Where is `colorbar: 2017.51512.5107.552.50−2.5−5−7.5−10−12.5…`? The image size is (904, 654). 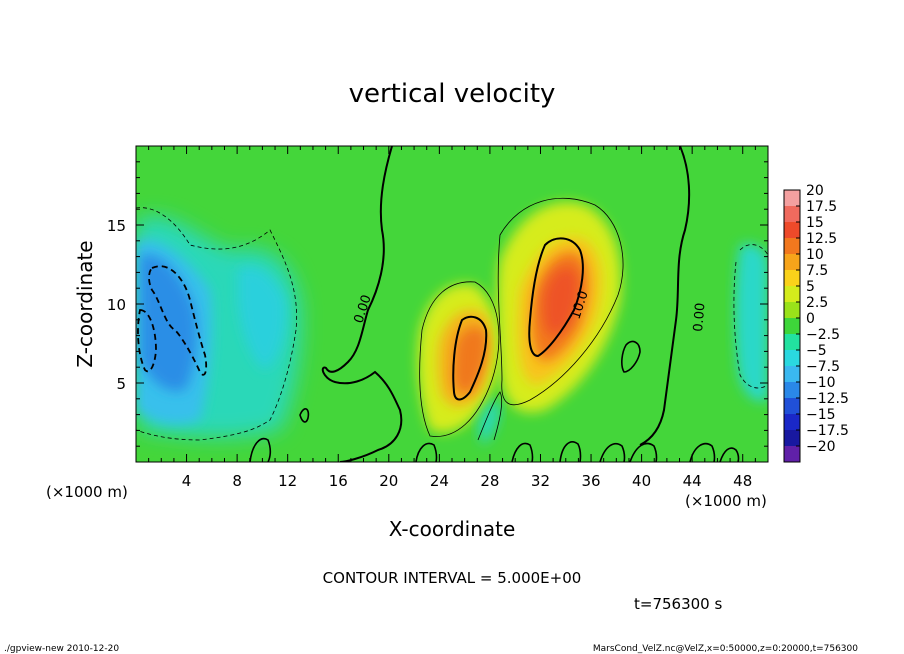
colorbar: 2017.51512.5107.552.50−2.5−5−7.5−10−12.5… is located at coordinates (816, 323).